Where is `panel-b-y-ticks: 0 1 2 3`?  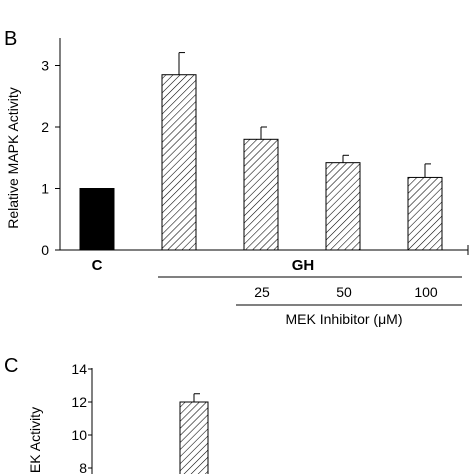 panel-b-y-ticks: 0 1 2 3 is located at coordinates (50, 158).